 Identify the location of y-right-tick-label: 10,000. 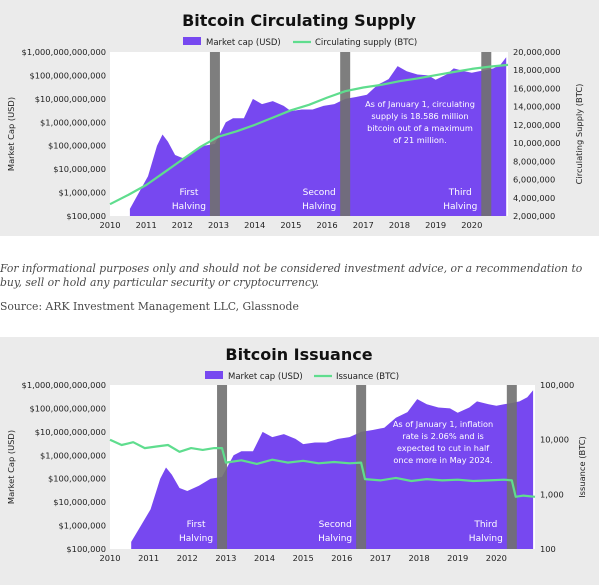
(554, 440).